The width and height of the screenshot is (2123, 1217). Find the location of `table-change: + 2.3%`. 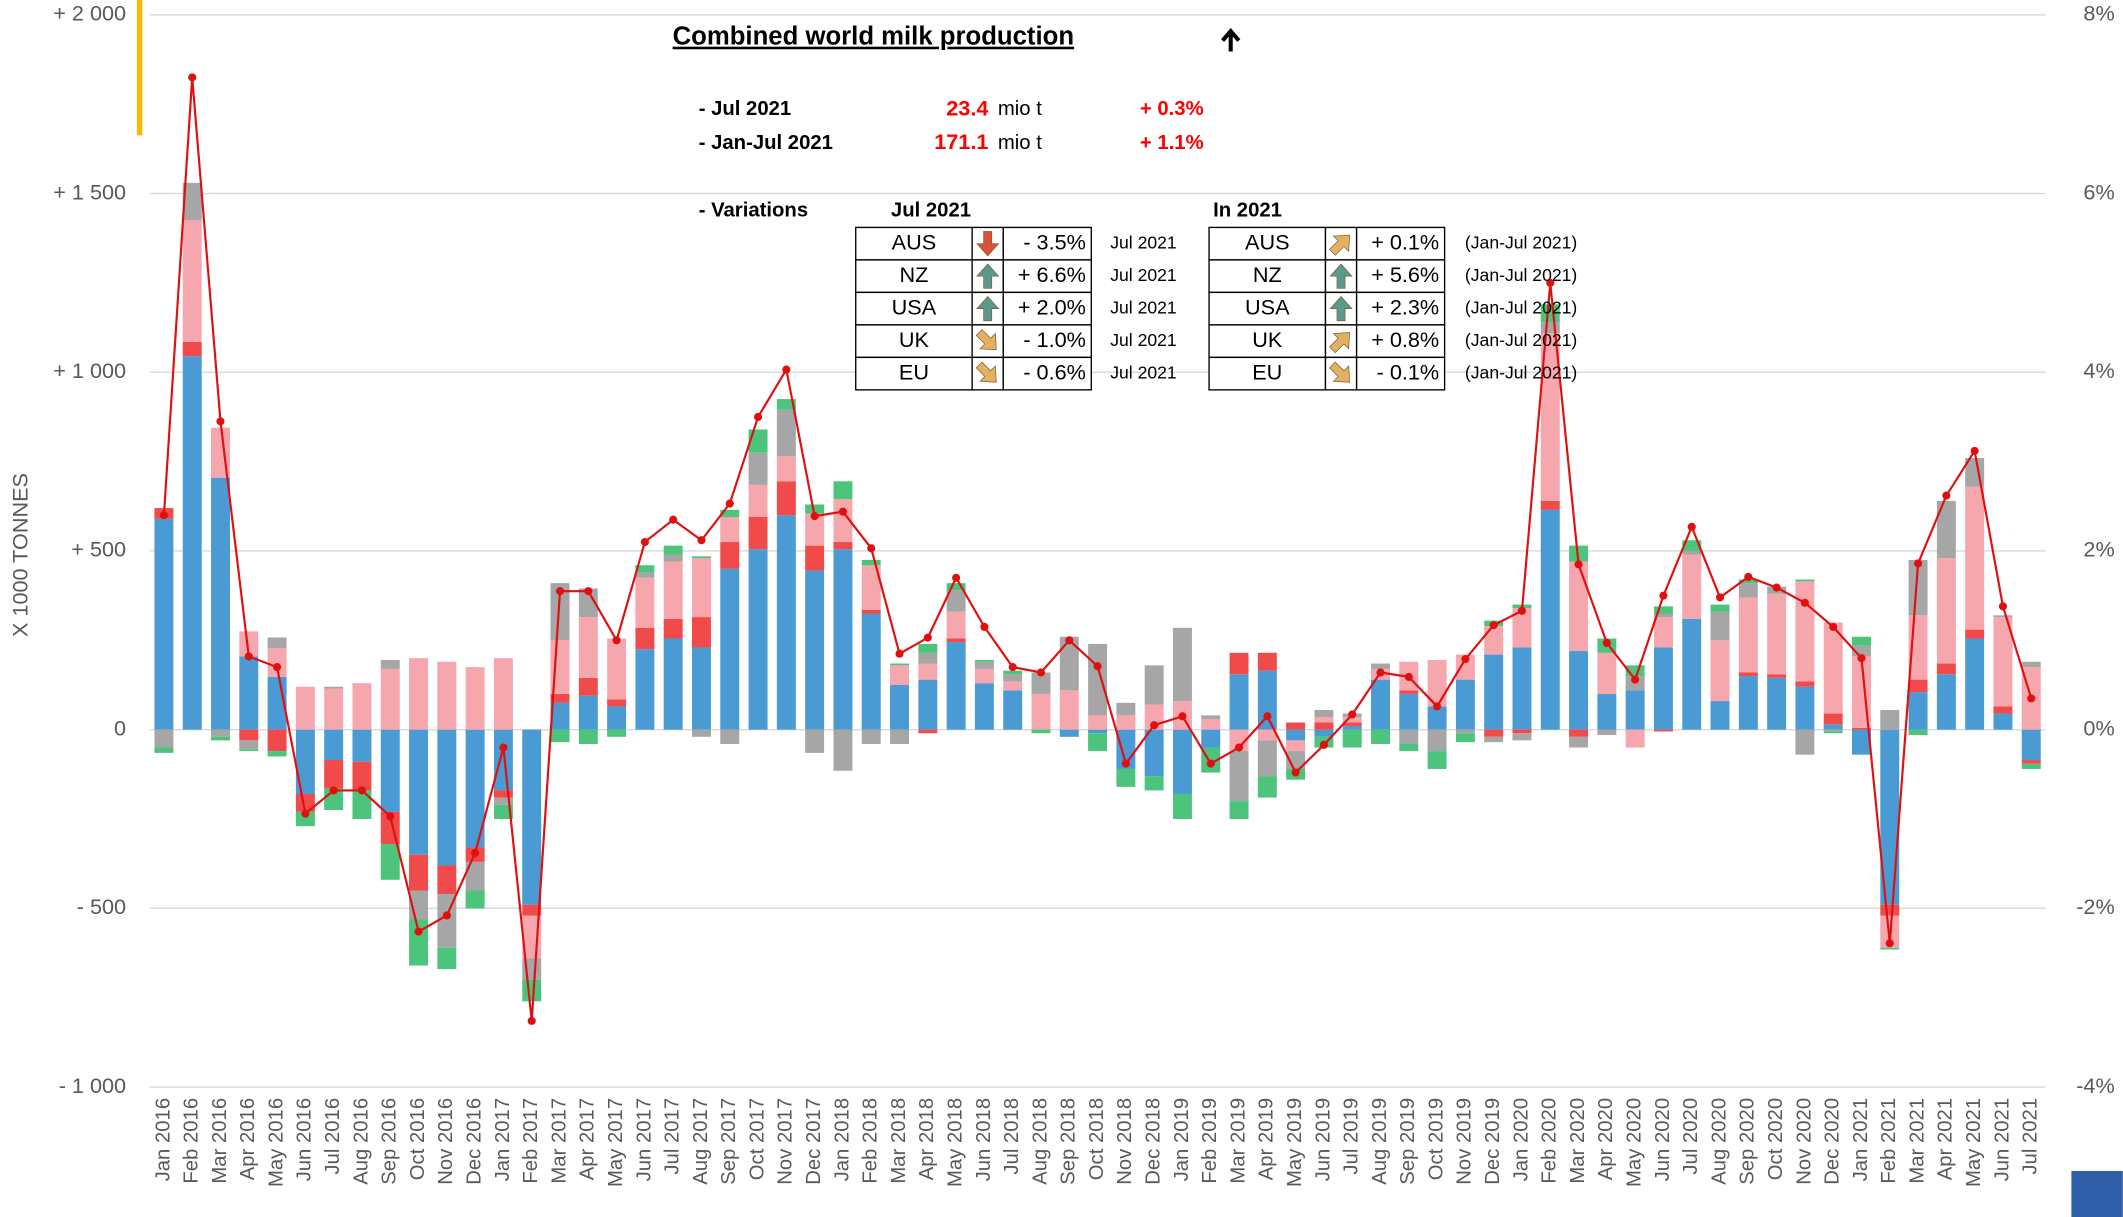

table-change: + 2.3% is located at coordinates (1405, 306).